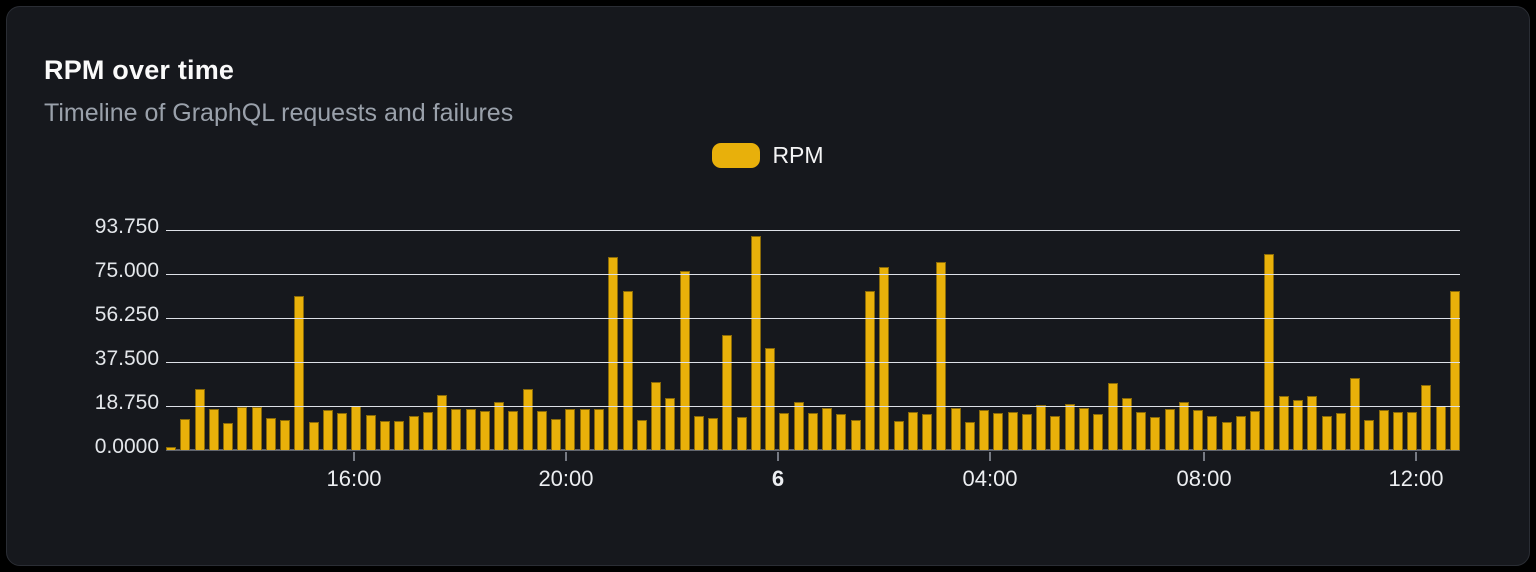 The image size is (1536, 572). Describe the element at coordinates (798, 155) in the screenshot. I see `legend-label-rpm: RPM` at that location.